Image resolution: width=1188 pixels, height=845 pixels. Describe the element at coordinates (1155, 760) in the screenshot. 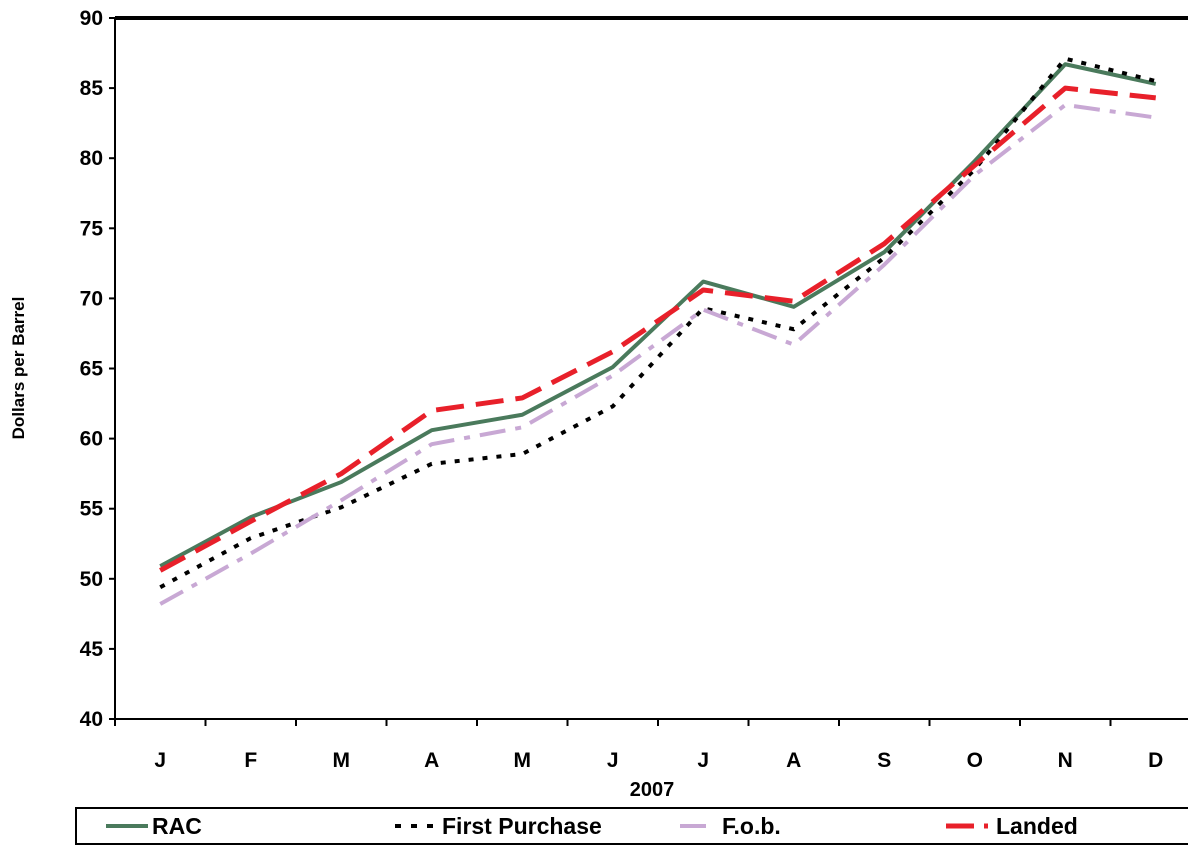

I see `x-tick-label: D` at that location.